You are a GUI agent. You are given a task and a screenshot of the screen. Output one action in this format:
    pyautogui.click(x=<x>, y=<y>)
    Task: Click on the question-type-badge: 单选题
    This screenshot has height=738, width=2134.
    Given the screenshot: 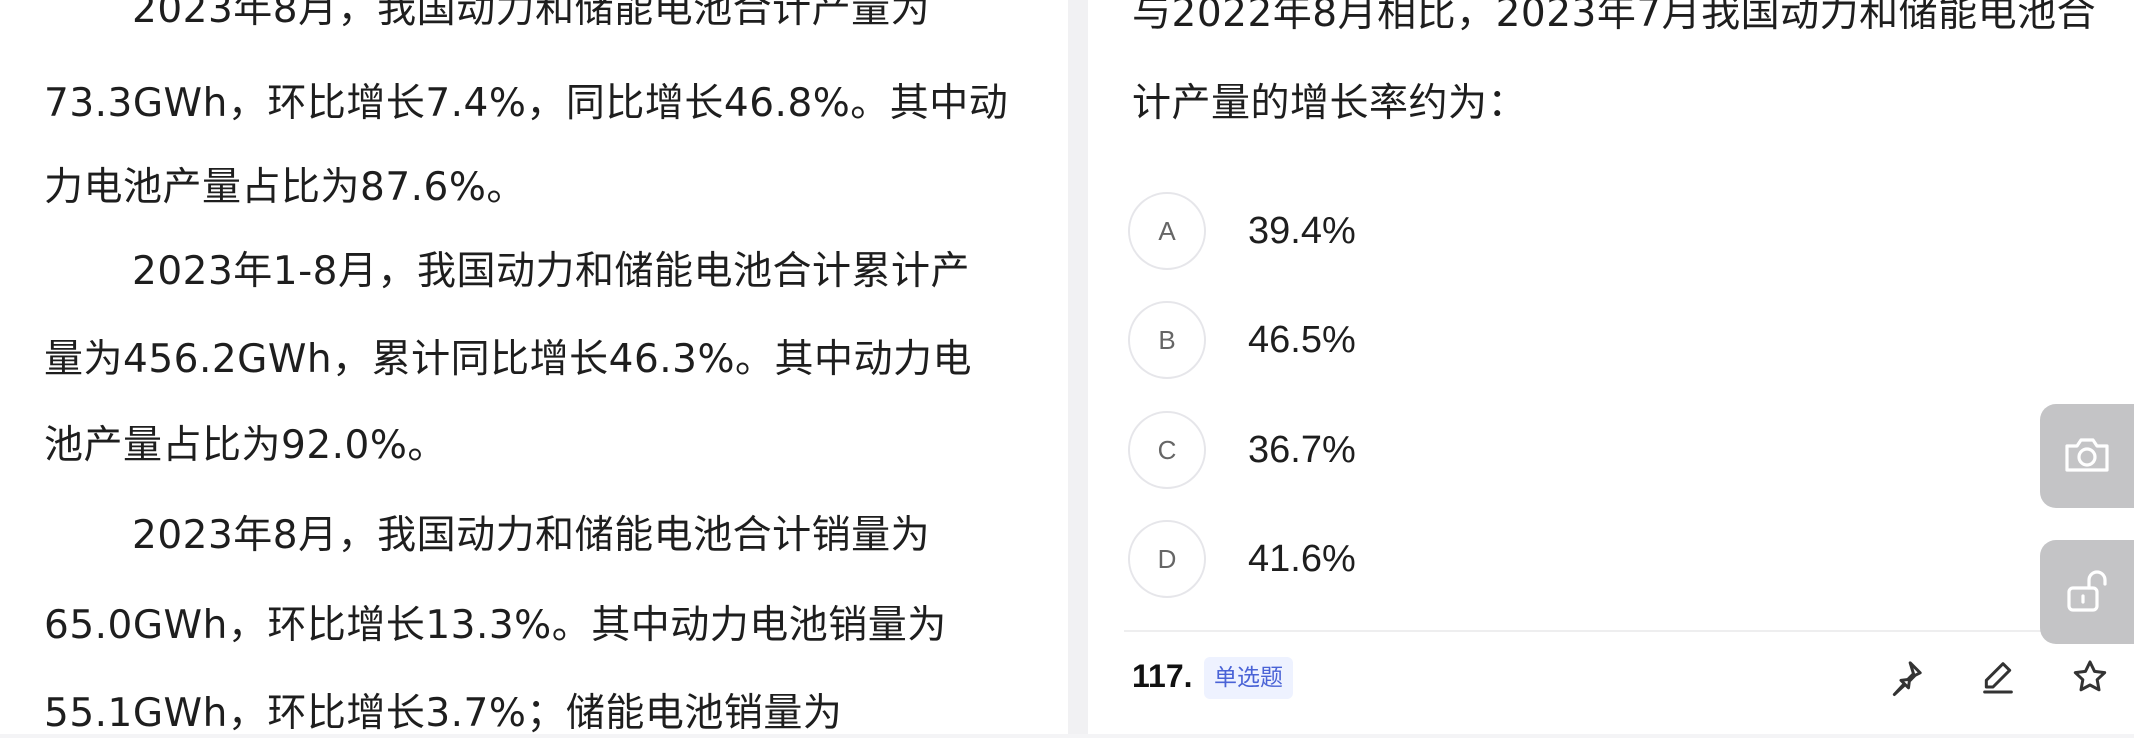 What is the action you would take?
    pyautogui.click(x=1248, y=678)
    